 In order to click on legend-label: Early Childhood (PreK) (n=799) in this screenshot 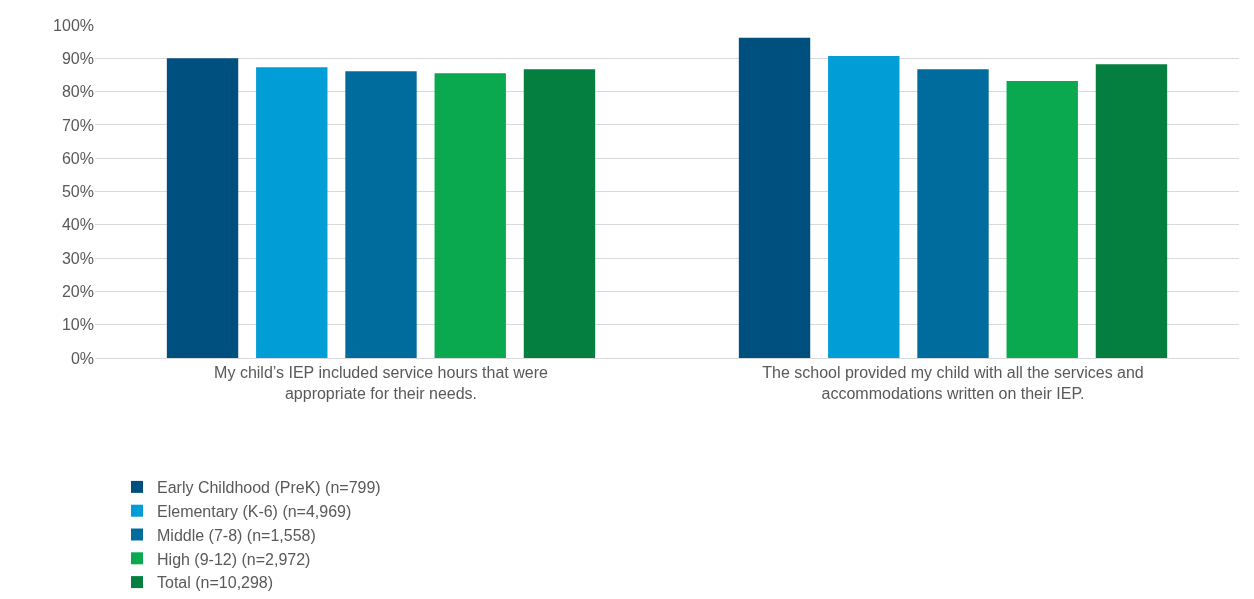, I will do `click(269, 488)`.